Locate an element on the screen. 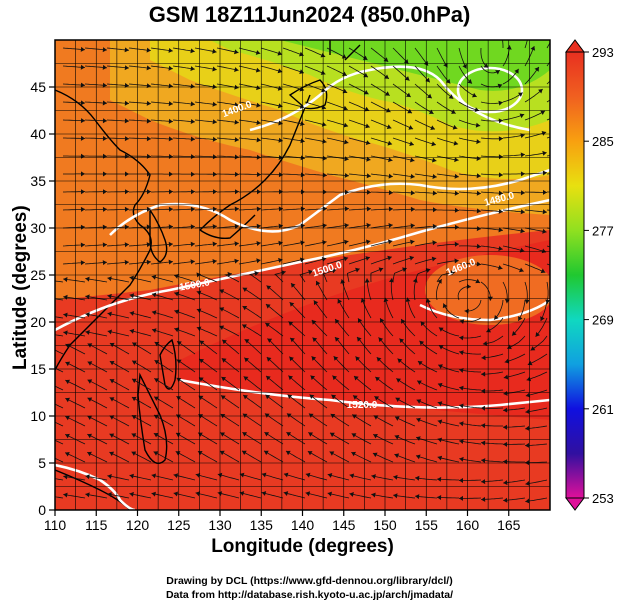 The width and height of the screenshot is (619, 605). colorbar-label: 269 is located at coordinates (603, 320).